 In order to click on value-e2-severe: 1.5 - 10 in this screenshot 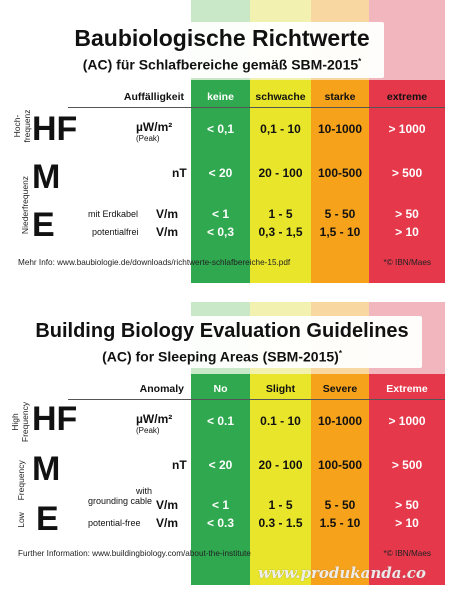, I will do `click(340, 523)`.